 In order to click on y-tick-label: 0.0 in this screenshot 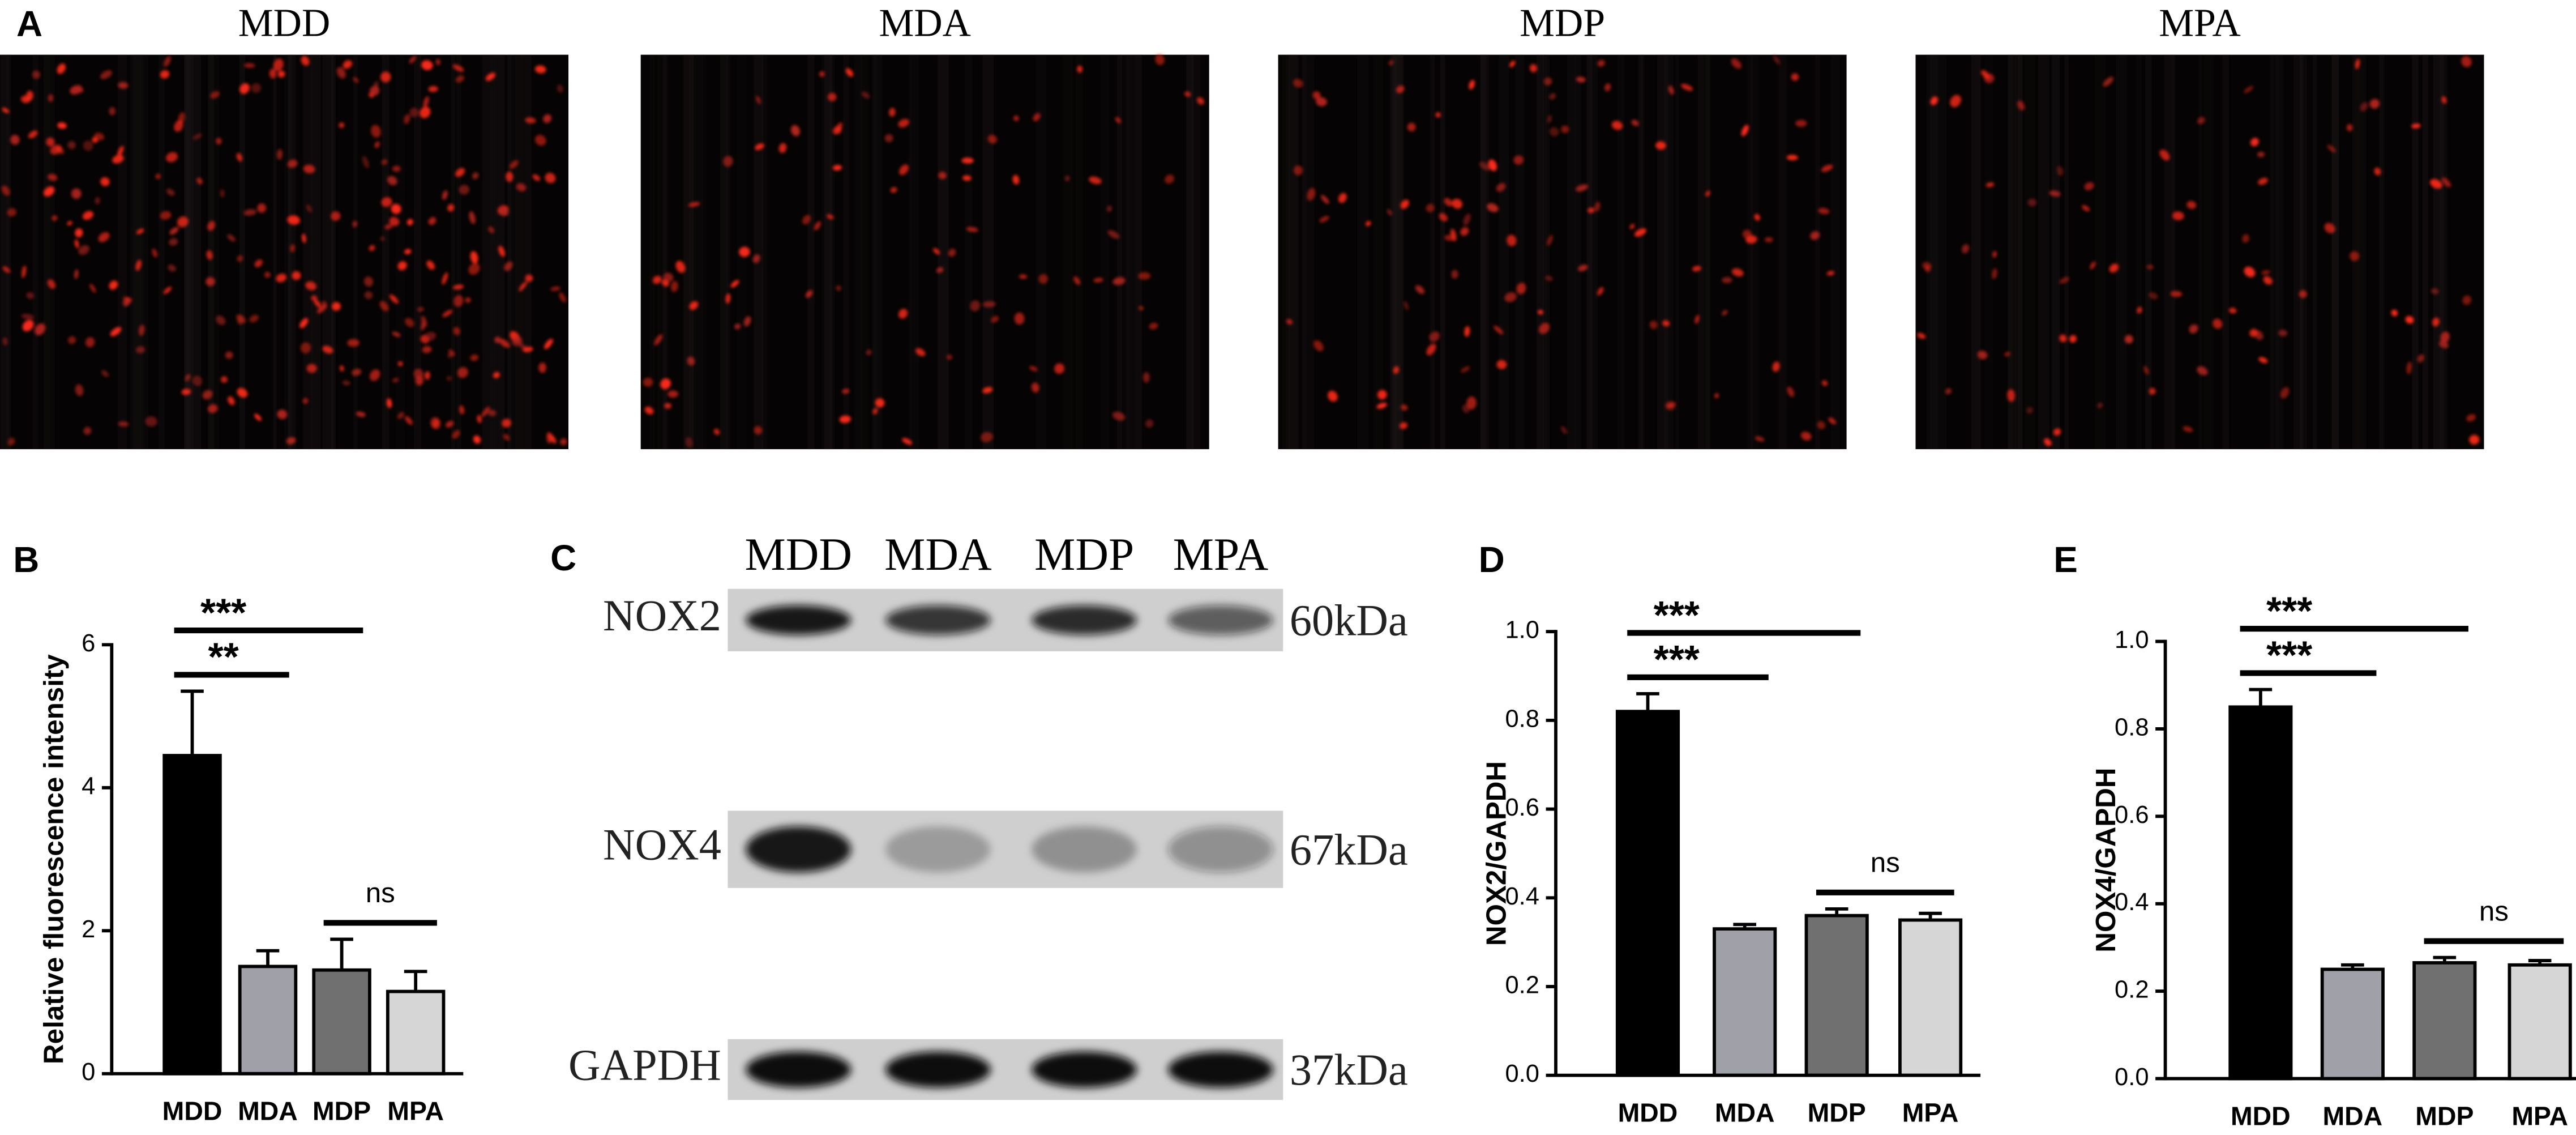, I will do `click(2132, 1078)`.